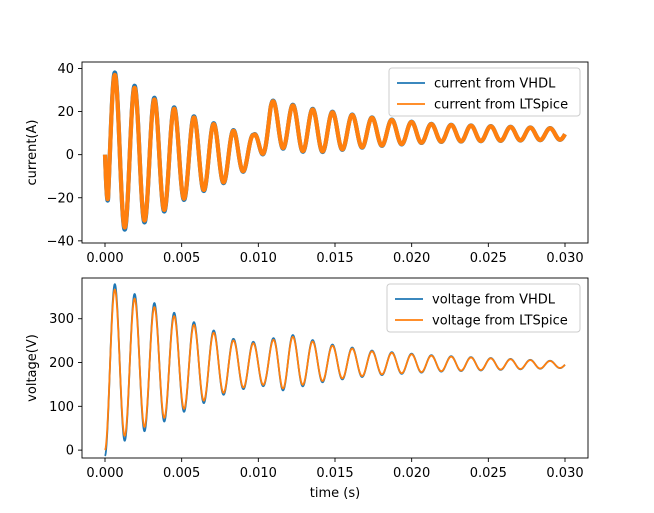 The height and width of the screenshot is (513, 654). I want to click on y-tick-label: −20, so click(60, 198).